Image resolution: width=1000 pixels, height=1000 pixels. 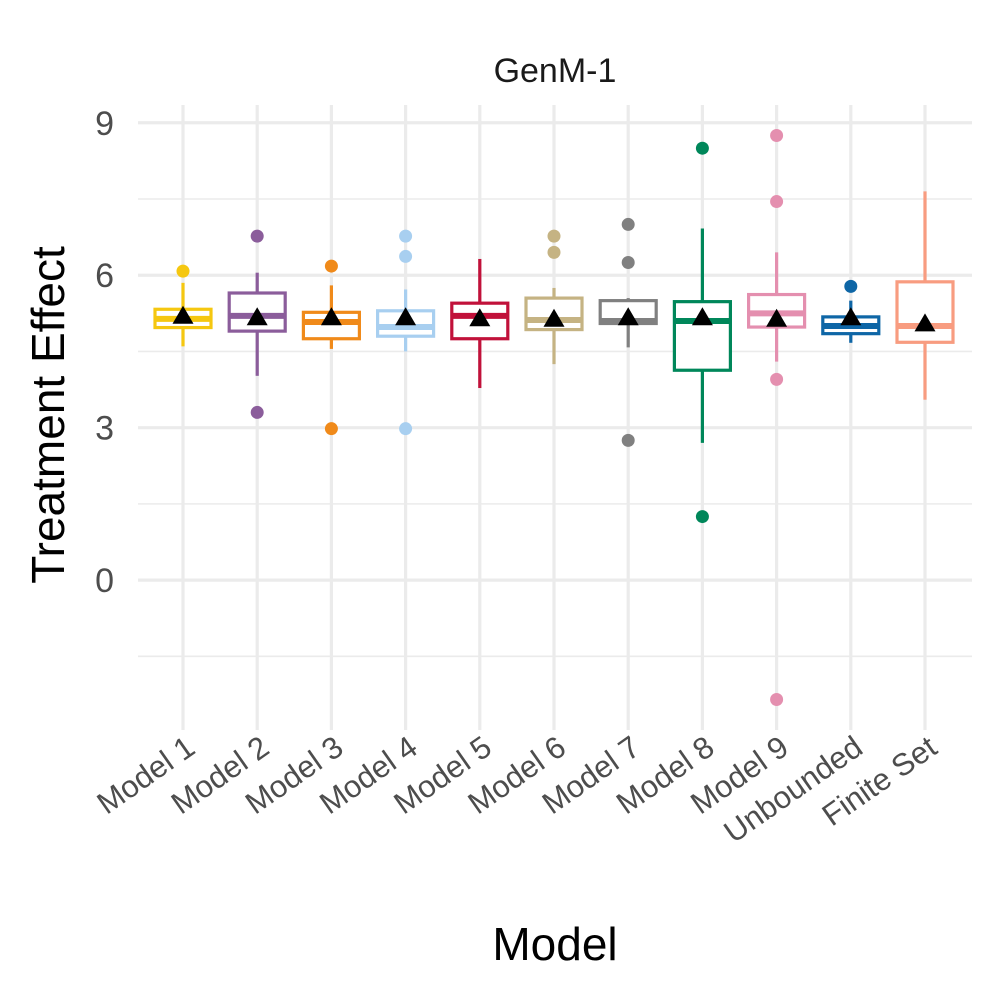 What do you see at coordinates (555, 71) in the screenshot?
I see `chart-title: GenM-1` at bounding box center [555, 71].